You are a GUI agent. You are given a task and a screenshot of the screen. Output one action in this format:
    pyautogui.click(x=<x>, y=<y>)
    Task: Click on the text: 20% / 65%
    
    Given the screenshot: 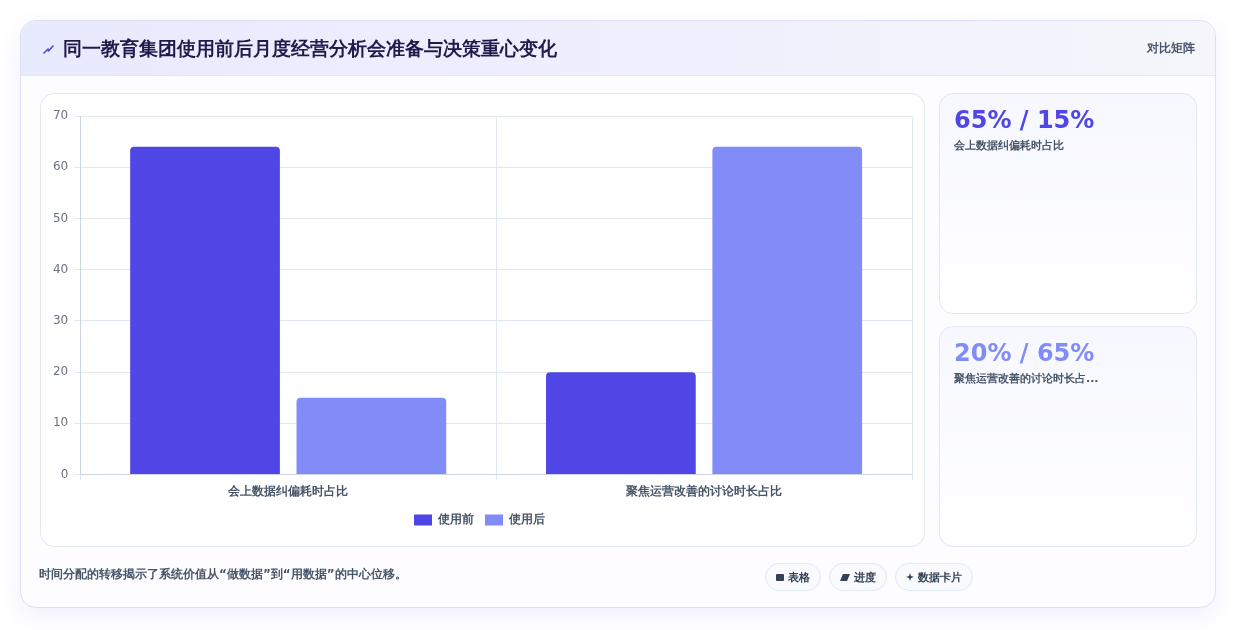 What is the action you would take?
    pyautogui.click(x=1024, y=353)
    